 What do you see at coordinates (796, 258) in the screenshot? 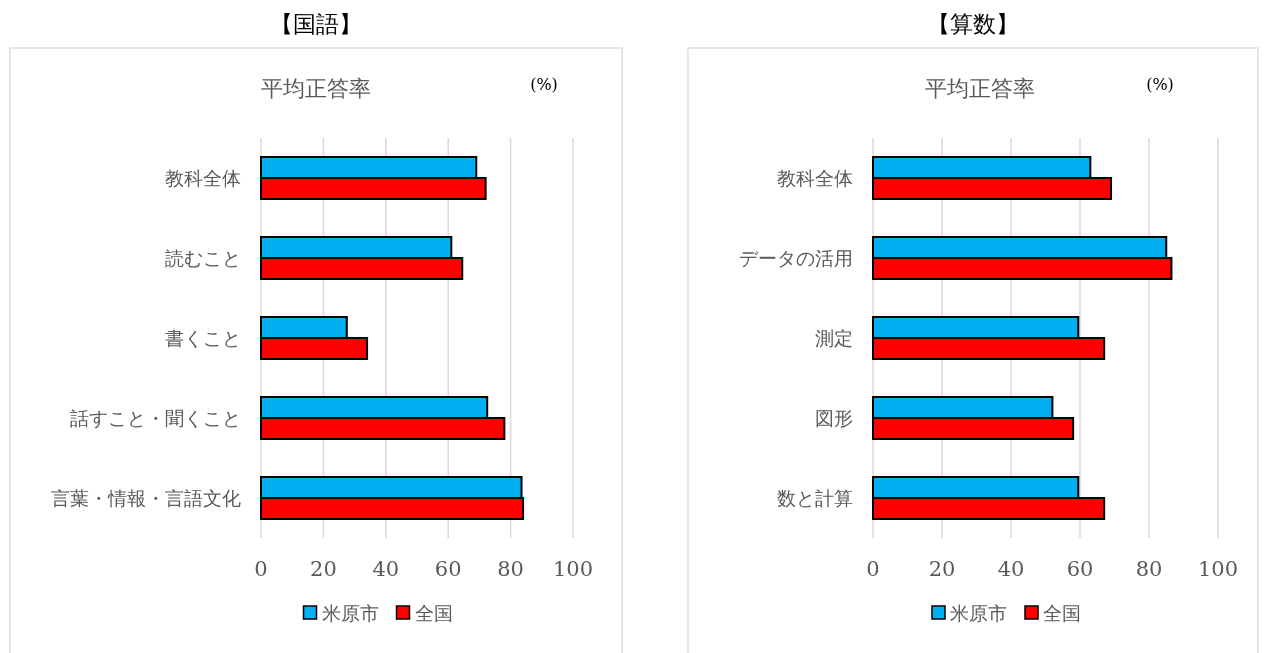
I see `y-tick-label: データの活用` at bounding box center [796, 258].